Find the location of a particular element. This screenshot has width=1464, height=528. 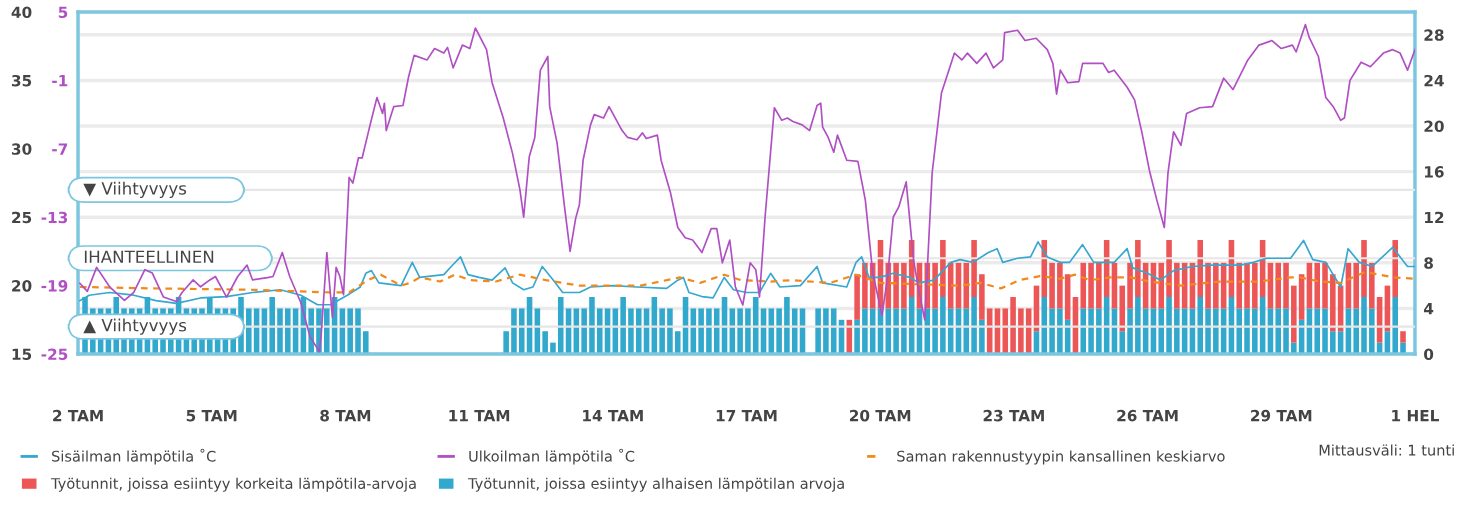

y2-tick-label: 5 is located at coordinates (63, 12).